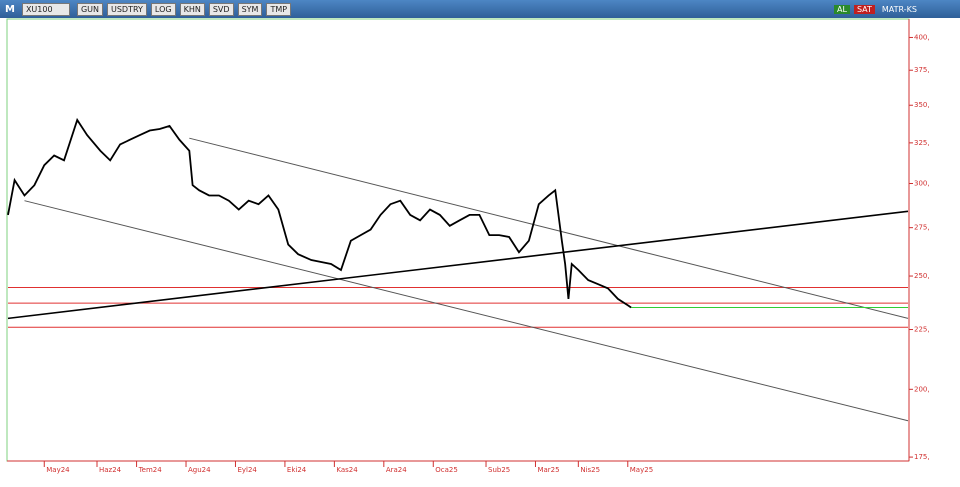 This screenshot has height=487, width=960. Describe the element at coordinates (922, 389) in the screenshot. I see `y-tick-label: 200,` at that location.